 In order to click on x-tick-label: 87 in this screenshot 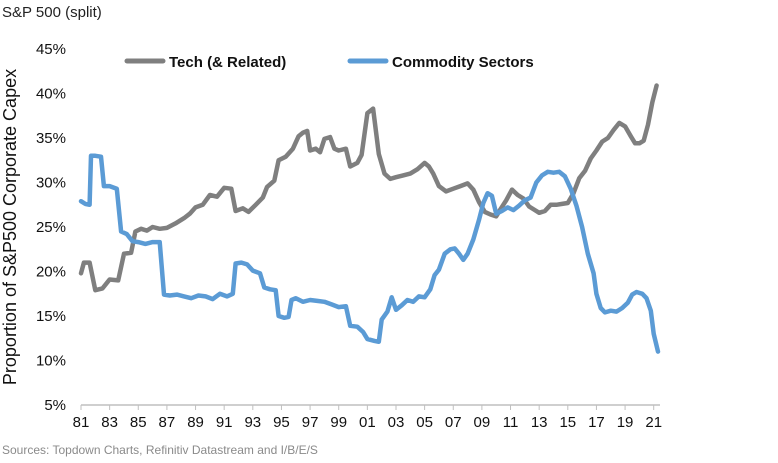, I will do `click(167, 422)`.